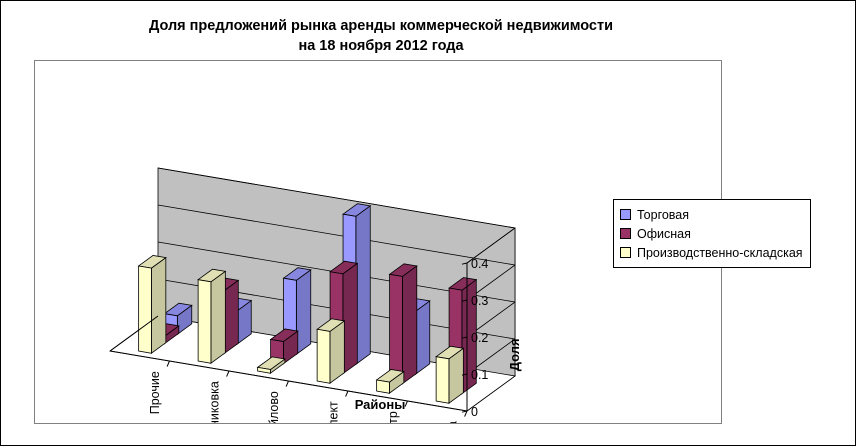 This screenshot has height=446, width=856. Describe the element at coordinates (720, 252) in the screenshot. I see `legend-label-proizvodstvenno-skladskaya: Производственно-складская` at that location.